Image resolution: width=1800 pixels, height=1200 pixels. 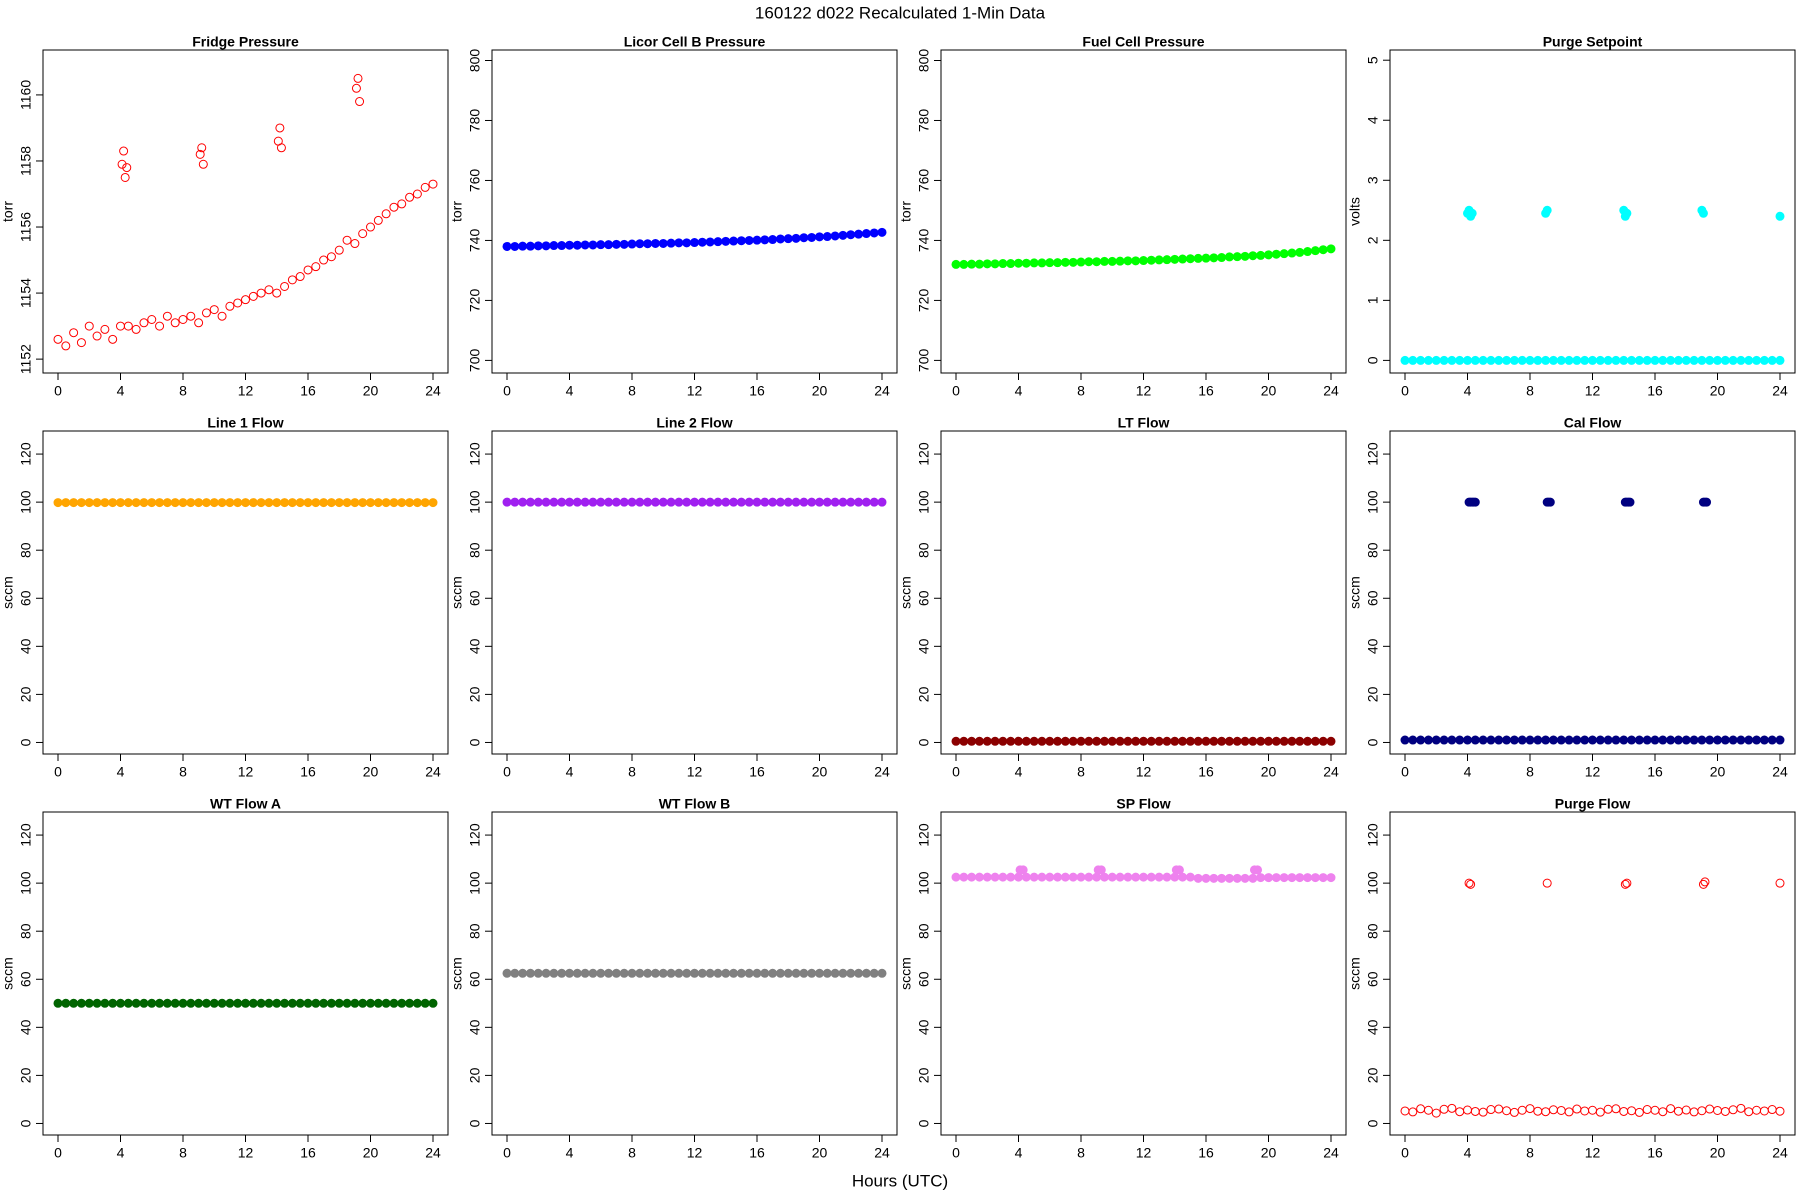 What do you see at coordinates (924, 241) in the screenshot?
I see `y-tick-label: 740` at bounding box center [924, 241].